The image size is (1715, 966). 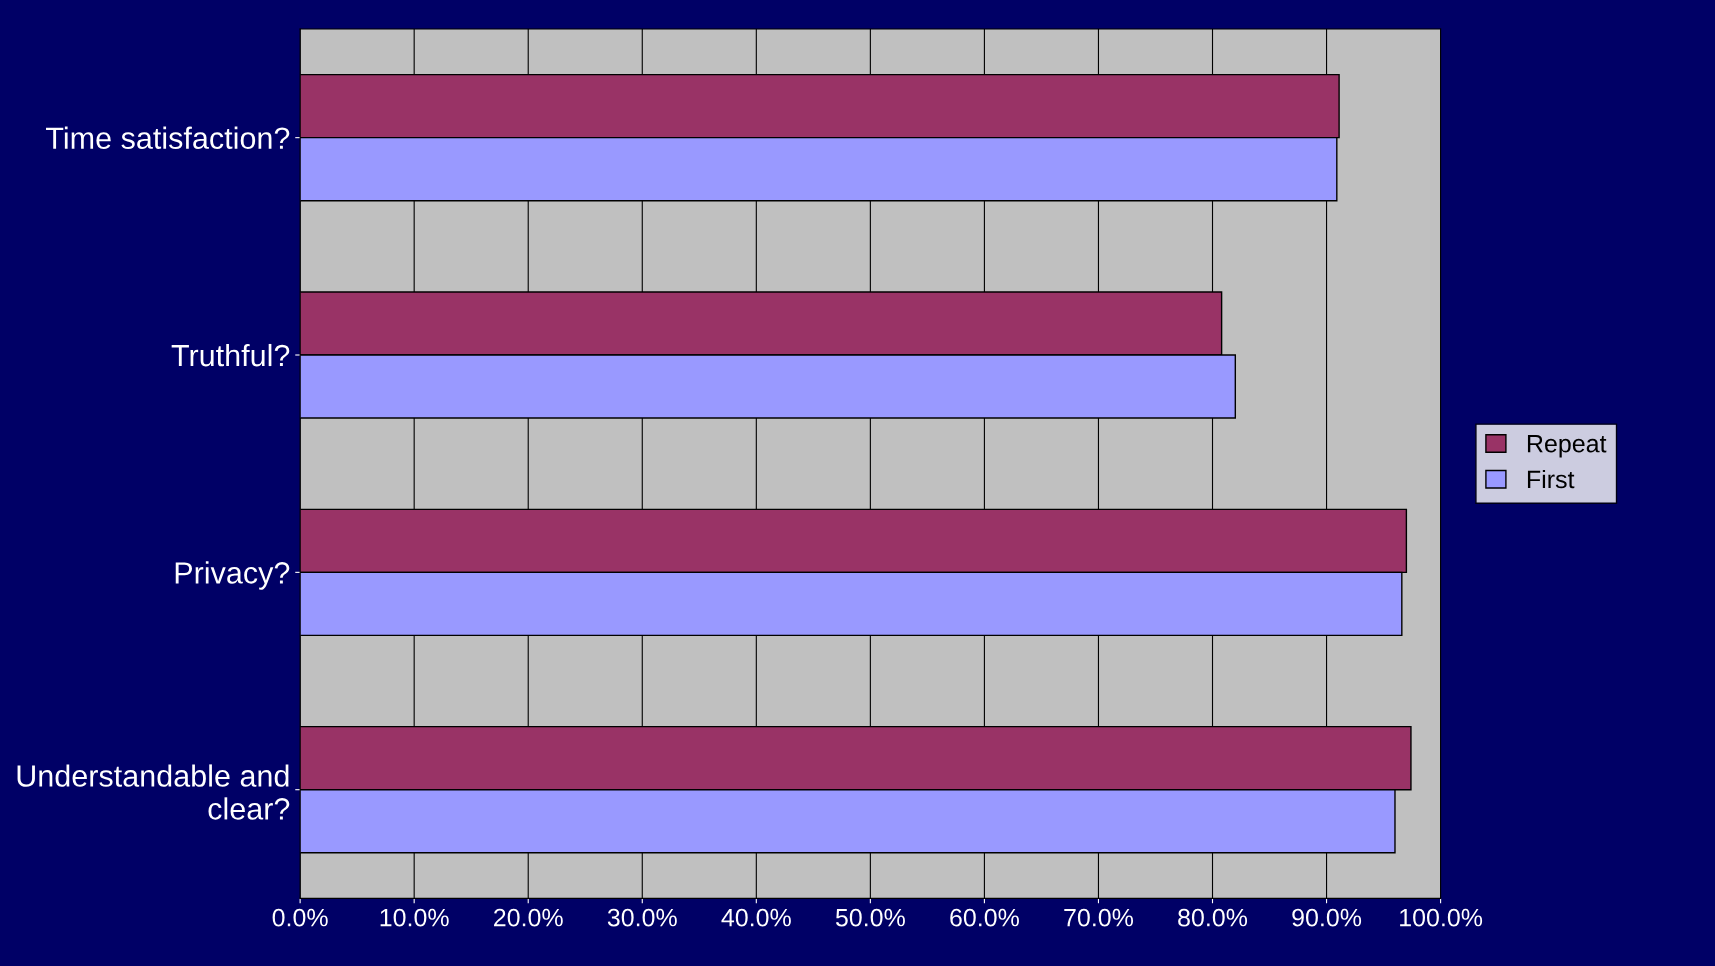 What do you see at coordinates (168, 138) in the screenshot?
I see `y-tick-label: Time satisfaction?` at bounding box center [168, 138].